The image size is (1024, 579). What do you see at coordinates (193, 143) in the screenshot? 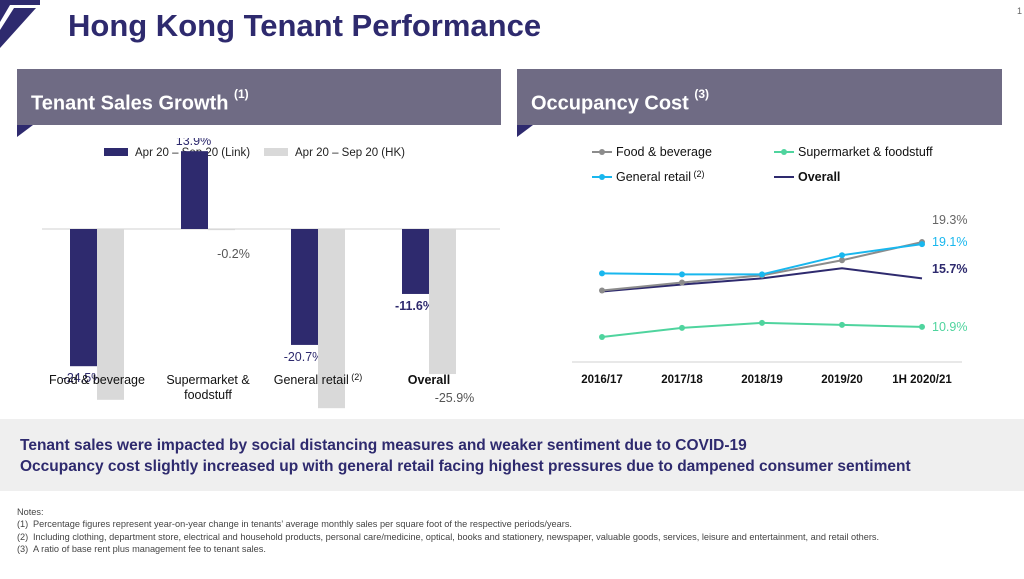
I see `data-label: 13.9%` at bounding box center [193, 143].